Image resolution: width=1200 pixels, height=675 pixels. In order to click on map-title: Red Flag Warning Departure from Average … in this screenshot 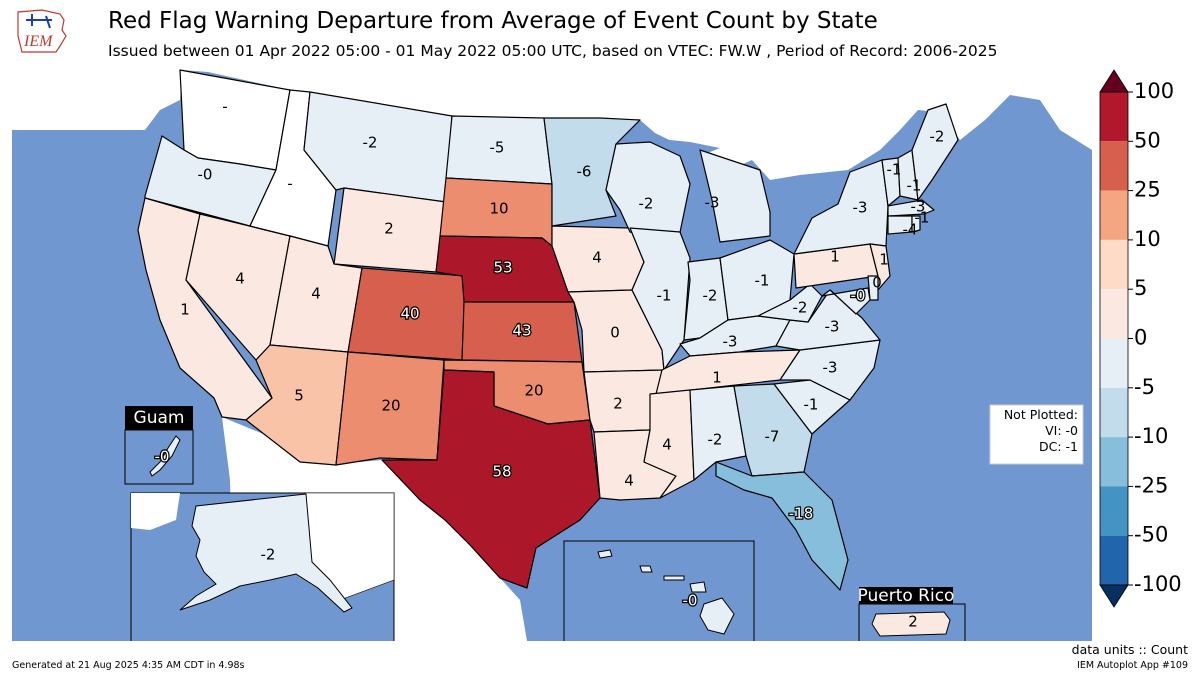, I will do `click(493, 21)`.